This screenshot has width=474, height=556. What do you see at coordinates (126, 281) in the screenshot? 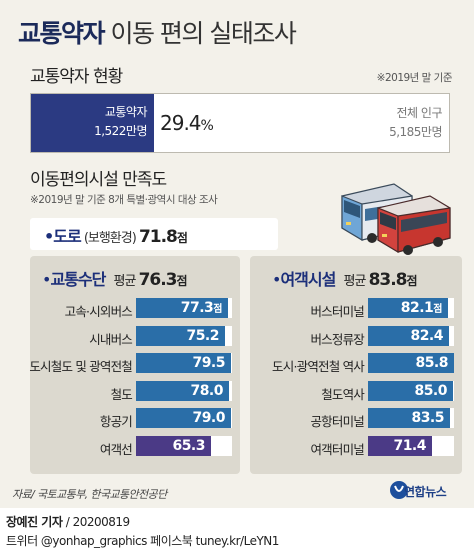
I see `transport-avg-label: 평균` at bounding box center [126, 281].